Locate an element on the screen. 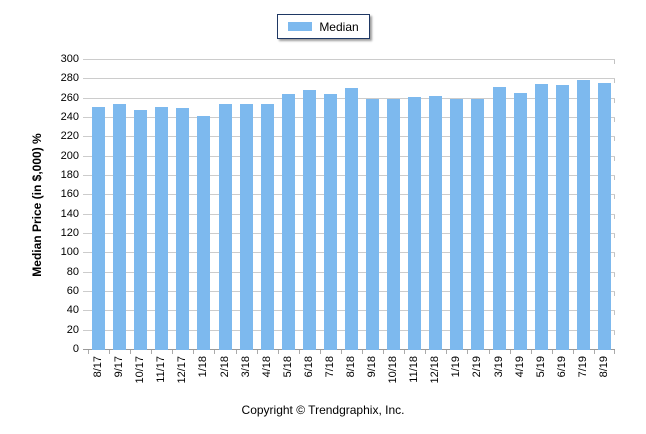  y-axis-tick-label: 260 is located at coordinates (69, 97).